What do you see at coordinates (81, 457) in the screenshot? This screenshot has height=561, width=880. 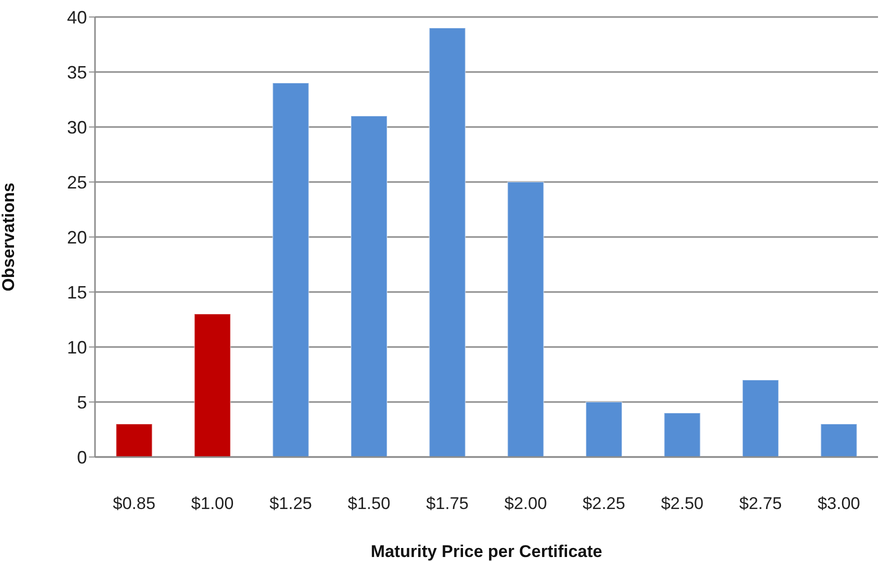 I see `y-tick-label: 0` at bounding box center [81, 457].